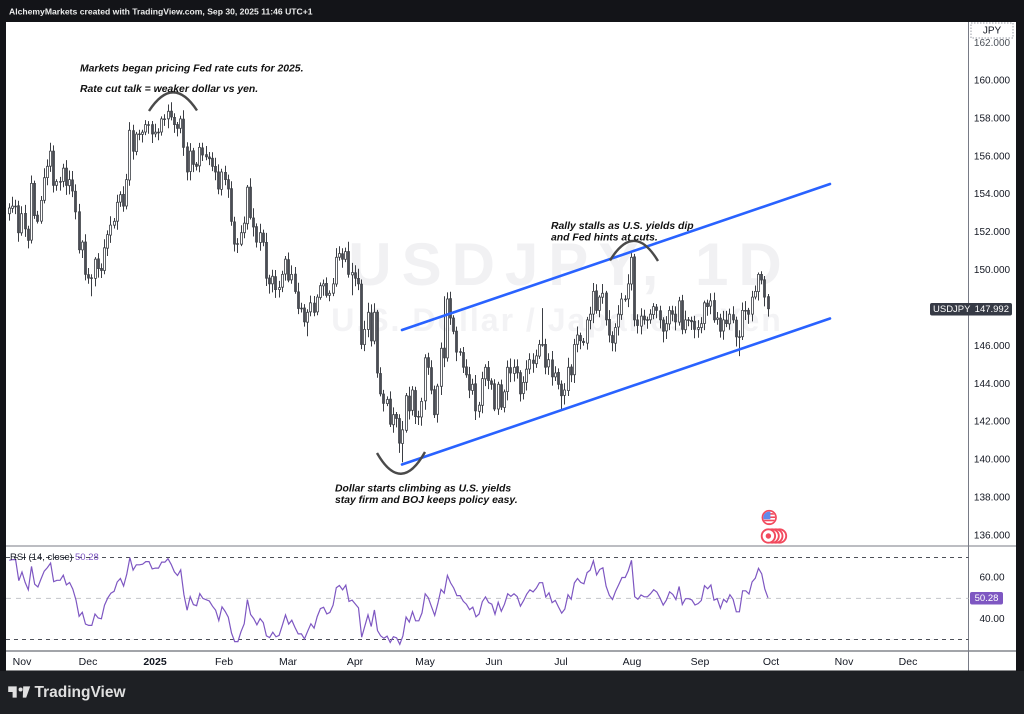 This screenshot has width=1024, height=714. Describe the element at coordinates (81, 692) in the screenshot. I see `svg-text: TradingView` at that location.